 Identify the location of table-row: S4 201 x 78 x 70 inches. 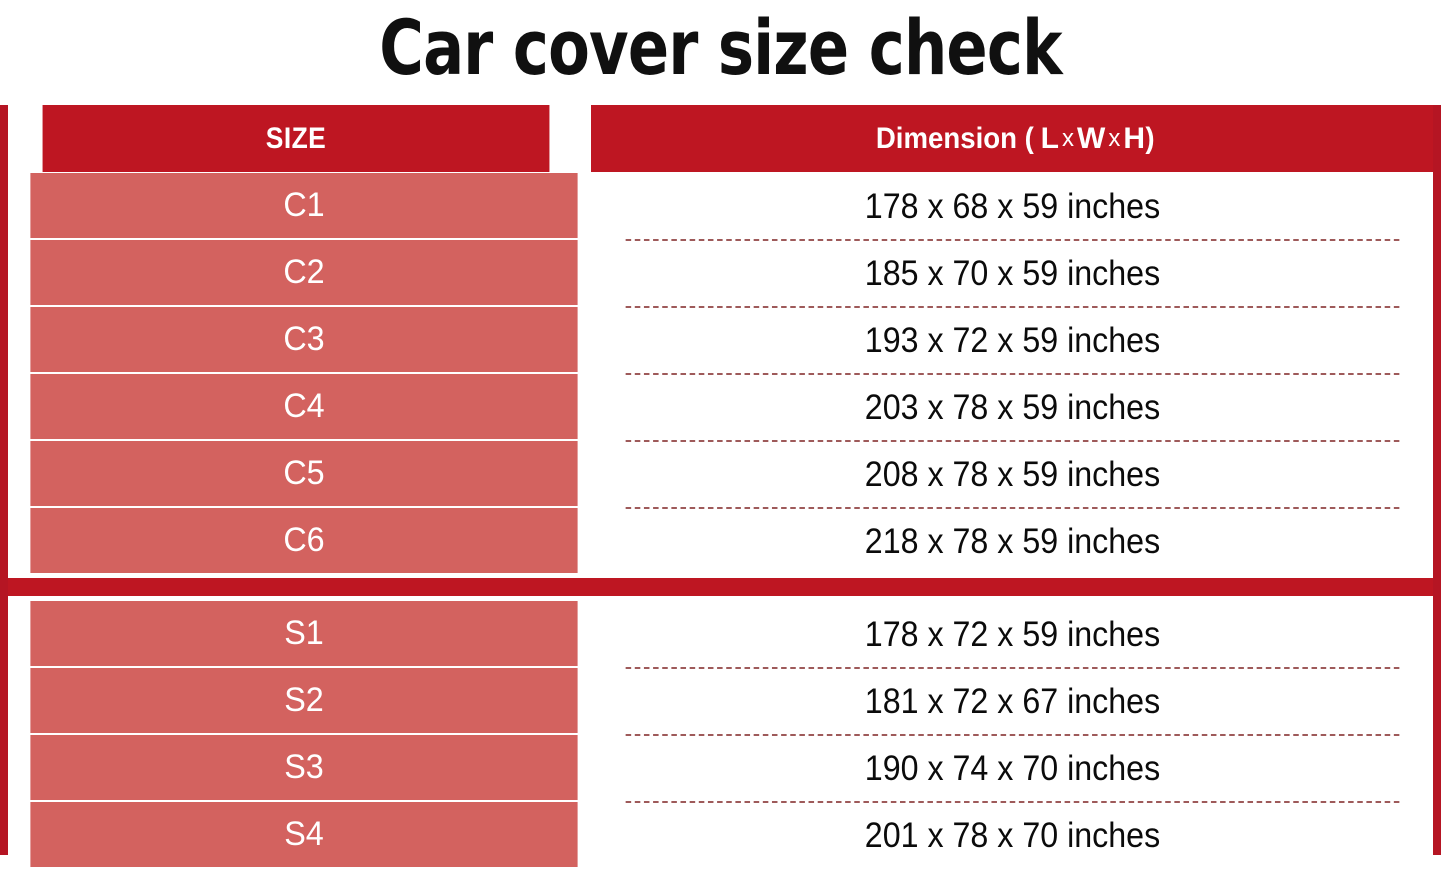
(720, 834).